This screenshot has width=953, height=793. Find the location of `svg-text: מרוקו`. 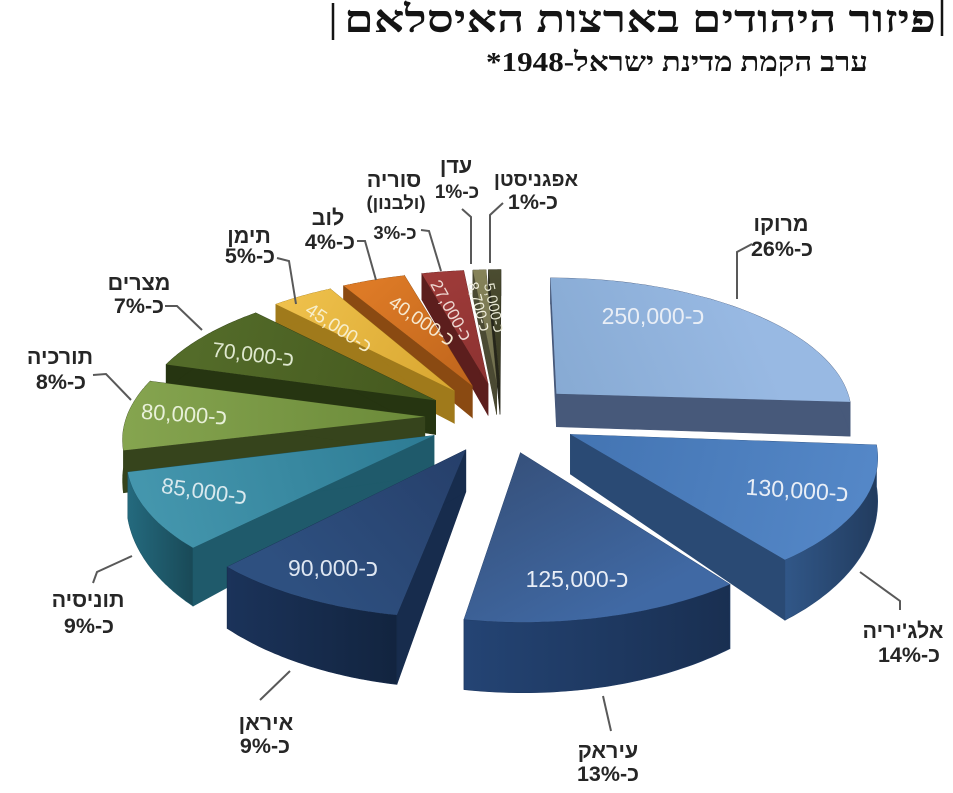

svg-text: מרוקו is located at coordinates (780, 224).